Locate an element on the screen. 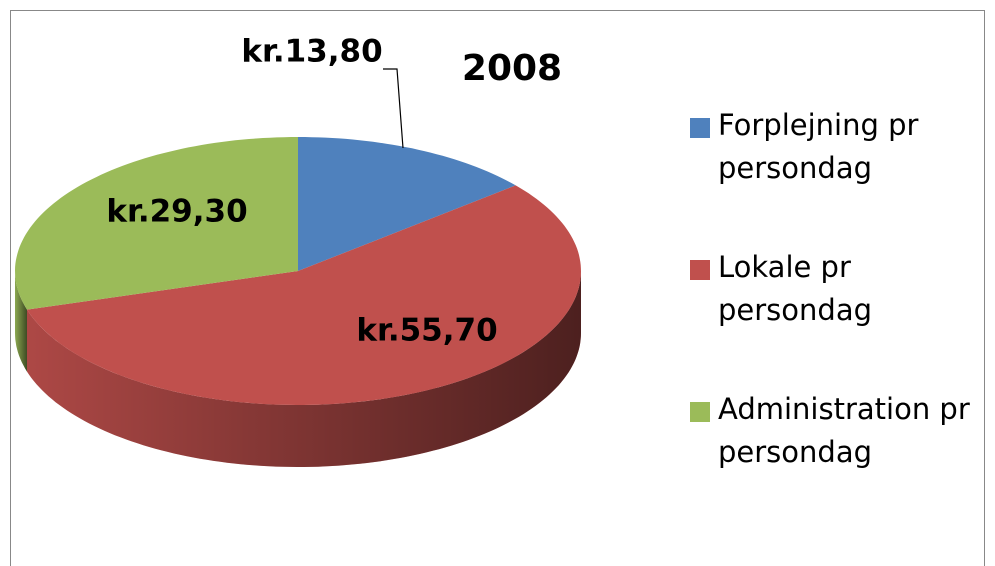  legend-label: Lokale pr persondag is located at coordinates (795, 288).